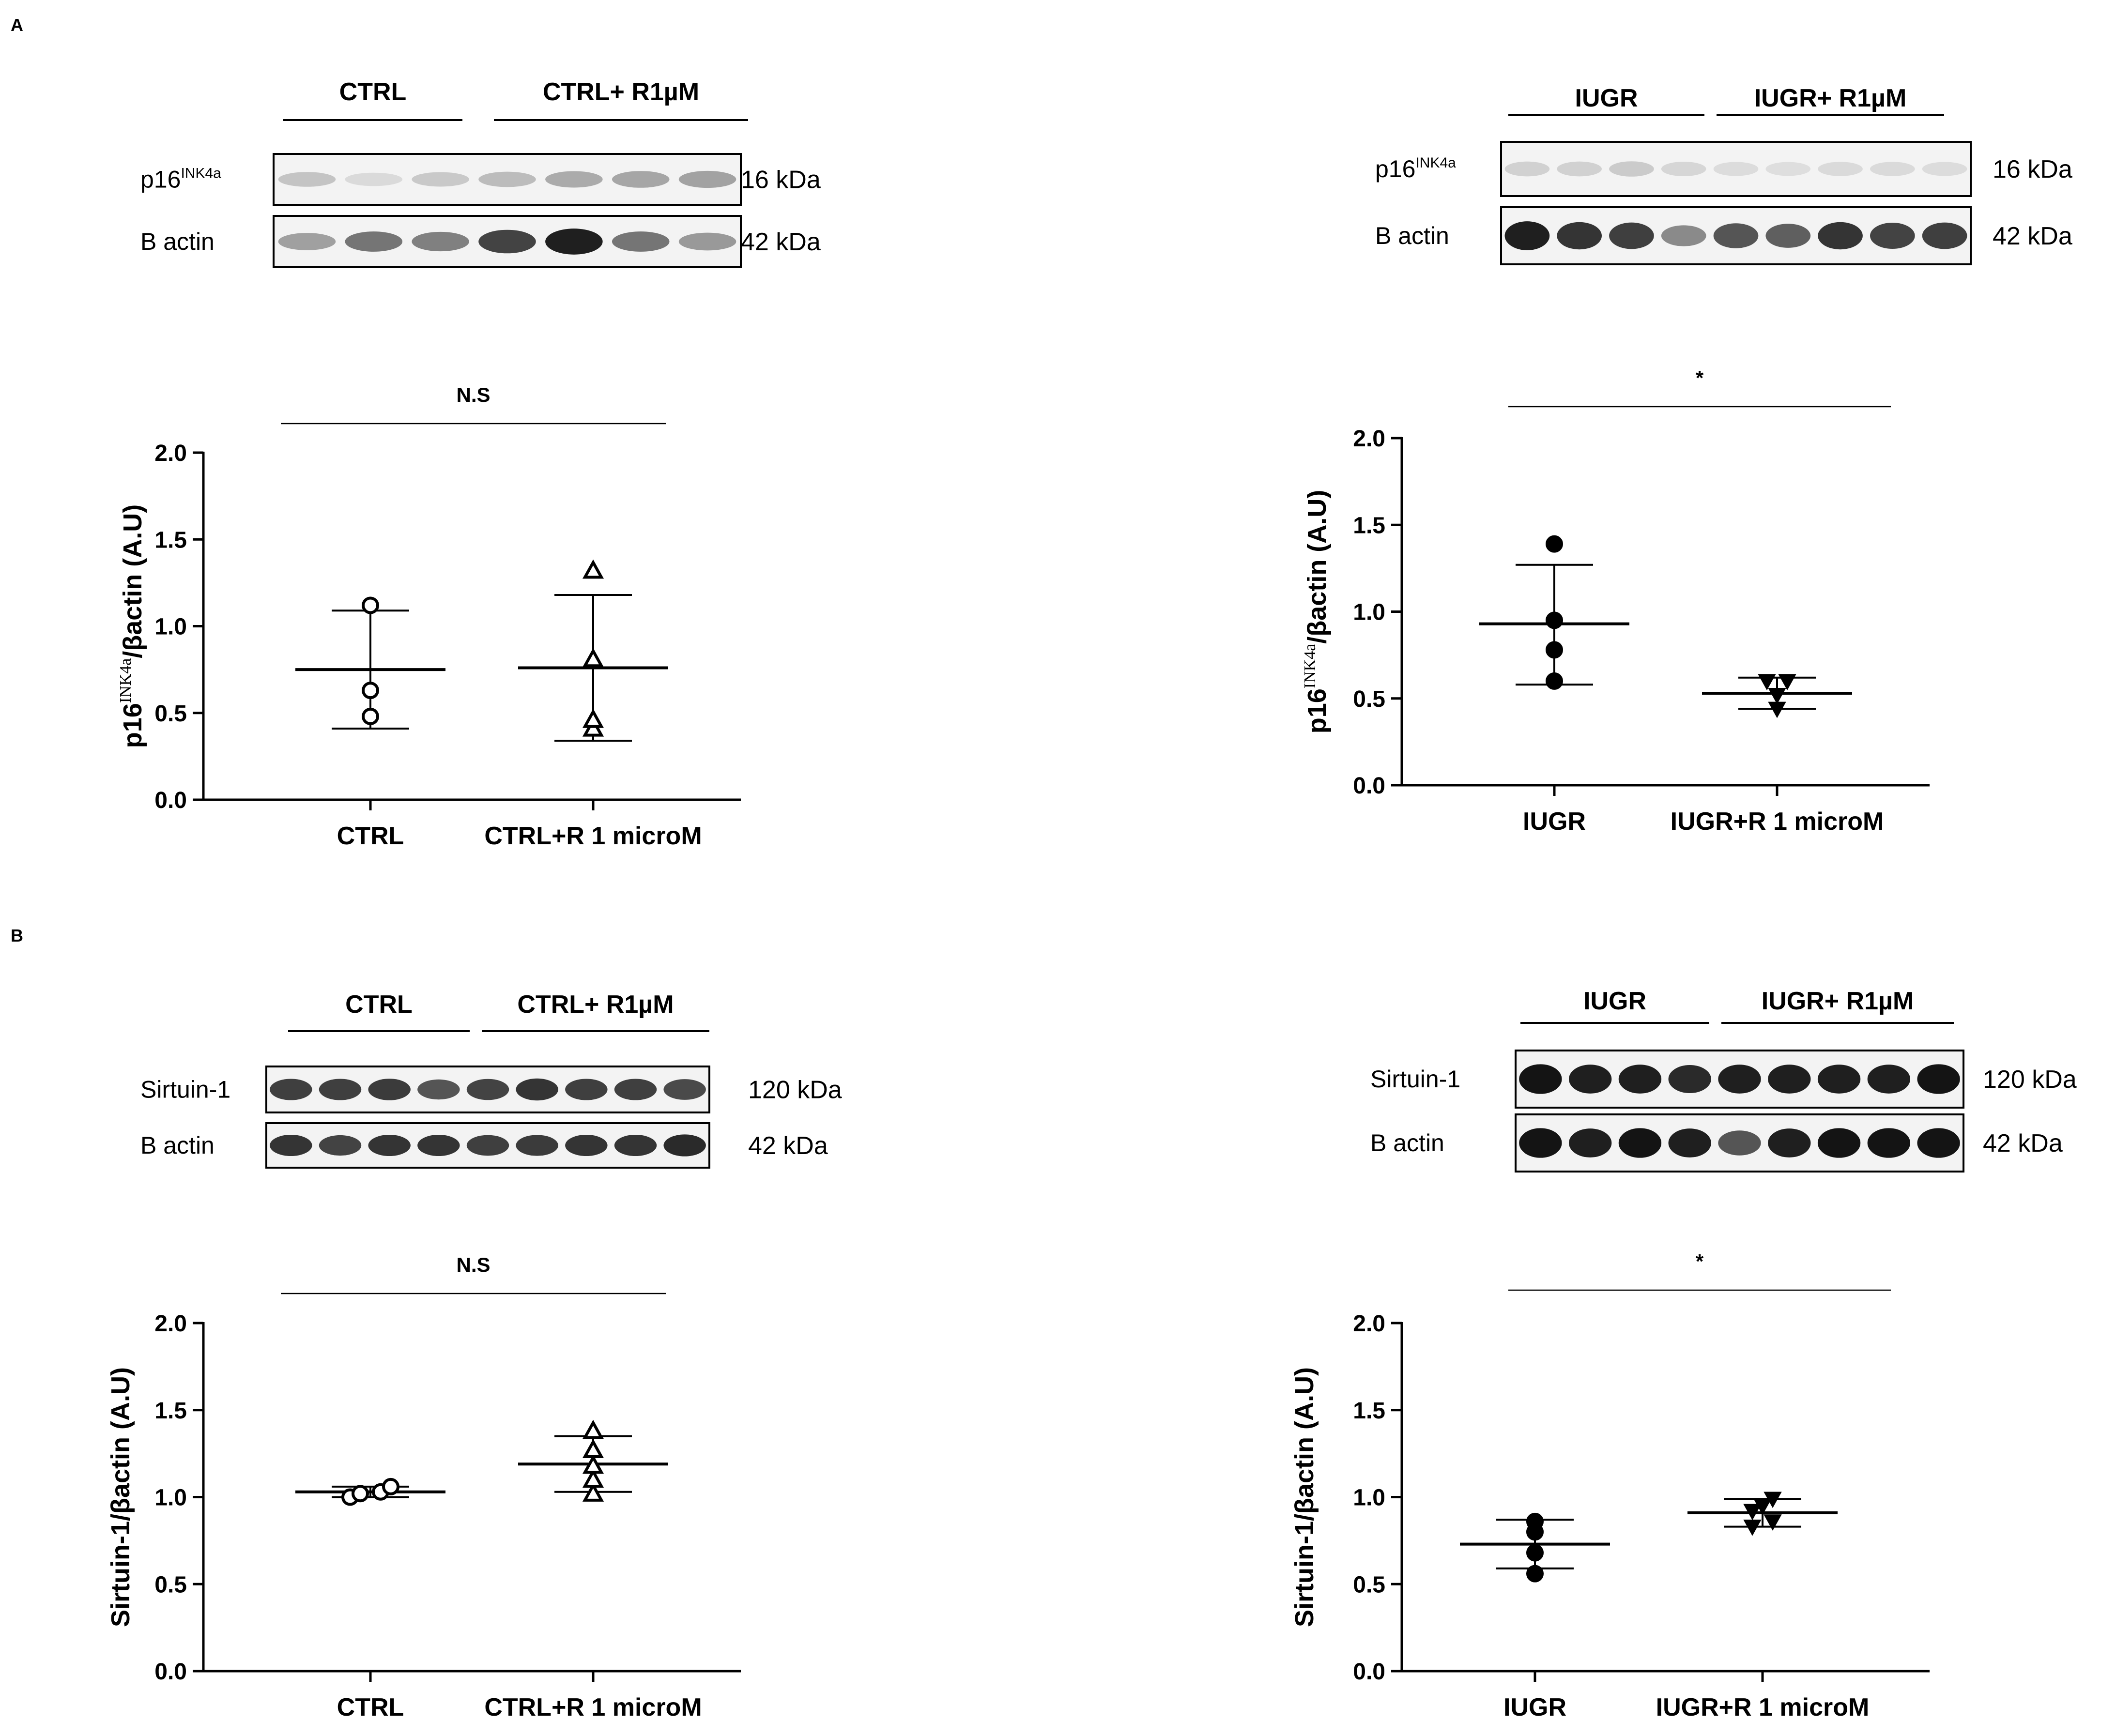 This screenshot has height=1736, width=2101. What do you see at coordinates (781, 180) in the screenshot?
I see `blot-kda-label: 16 kDa` at bounding box center [781, 180].